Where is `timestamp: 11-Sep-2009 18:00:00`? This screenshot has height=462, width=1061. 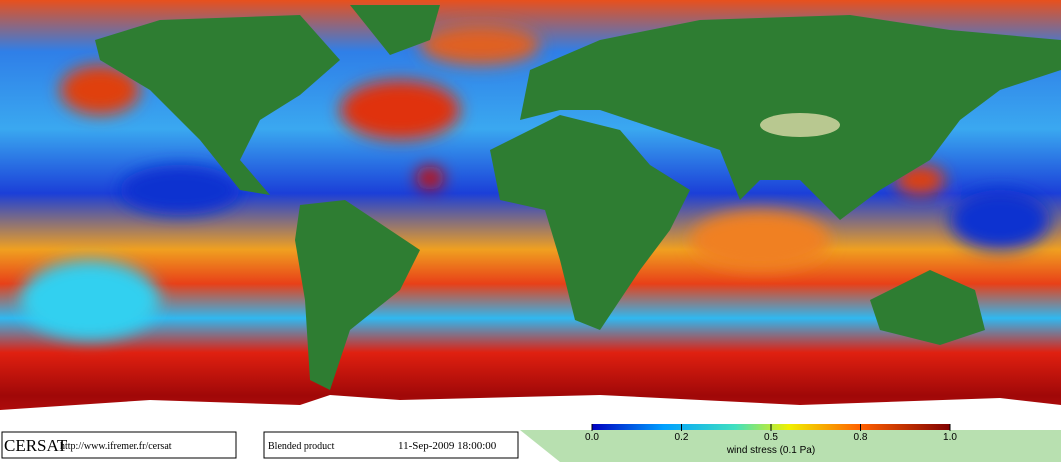 timestamp: 11-Sep-2009 18:00:00 is located at coordinates (447, 446).